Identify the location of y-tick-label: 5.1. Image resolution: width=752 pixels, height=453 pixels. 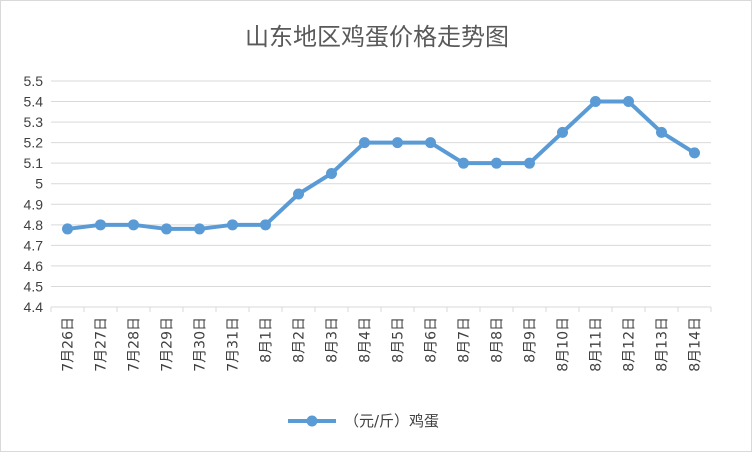
(34, 163).